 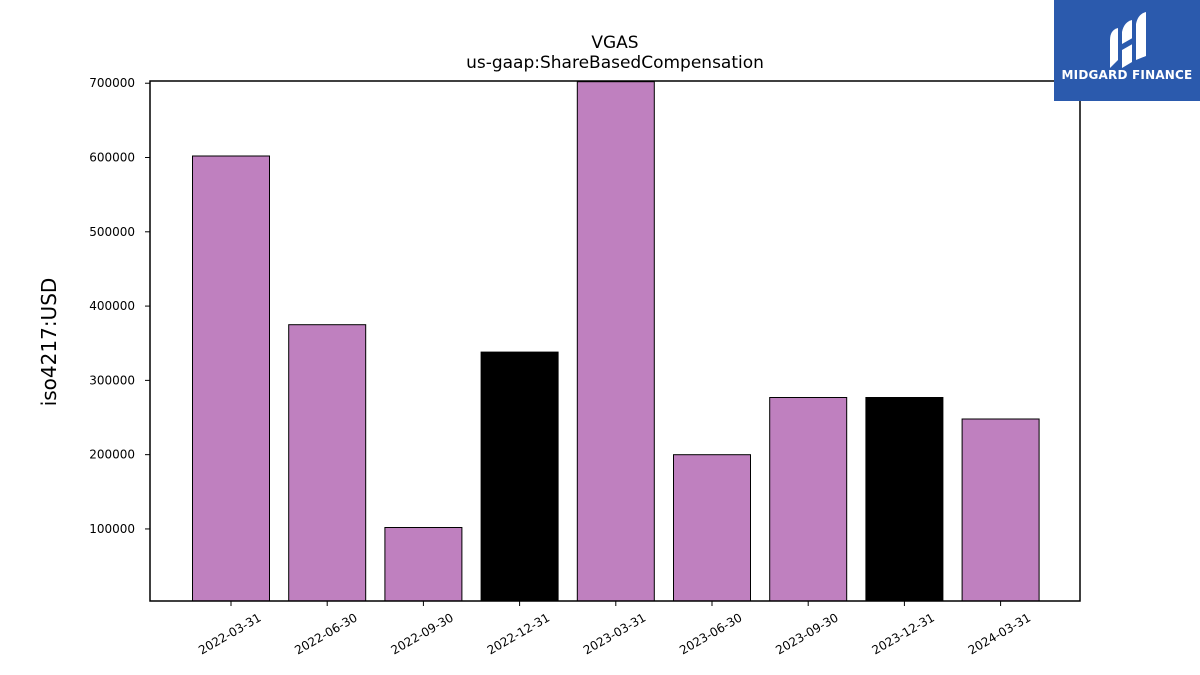 What do you see at coordinates (902, 633) in the screenshot?
I see `x-tick-label: 2023-12-31` at bounding box center [902, 633].